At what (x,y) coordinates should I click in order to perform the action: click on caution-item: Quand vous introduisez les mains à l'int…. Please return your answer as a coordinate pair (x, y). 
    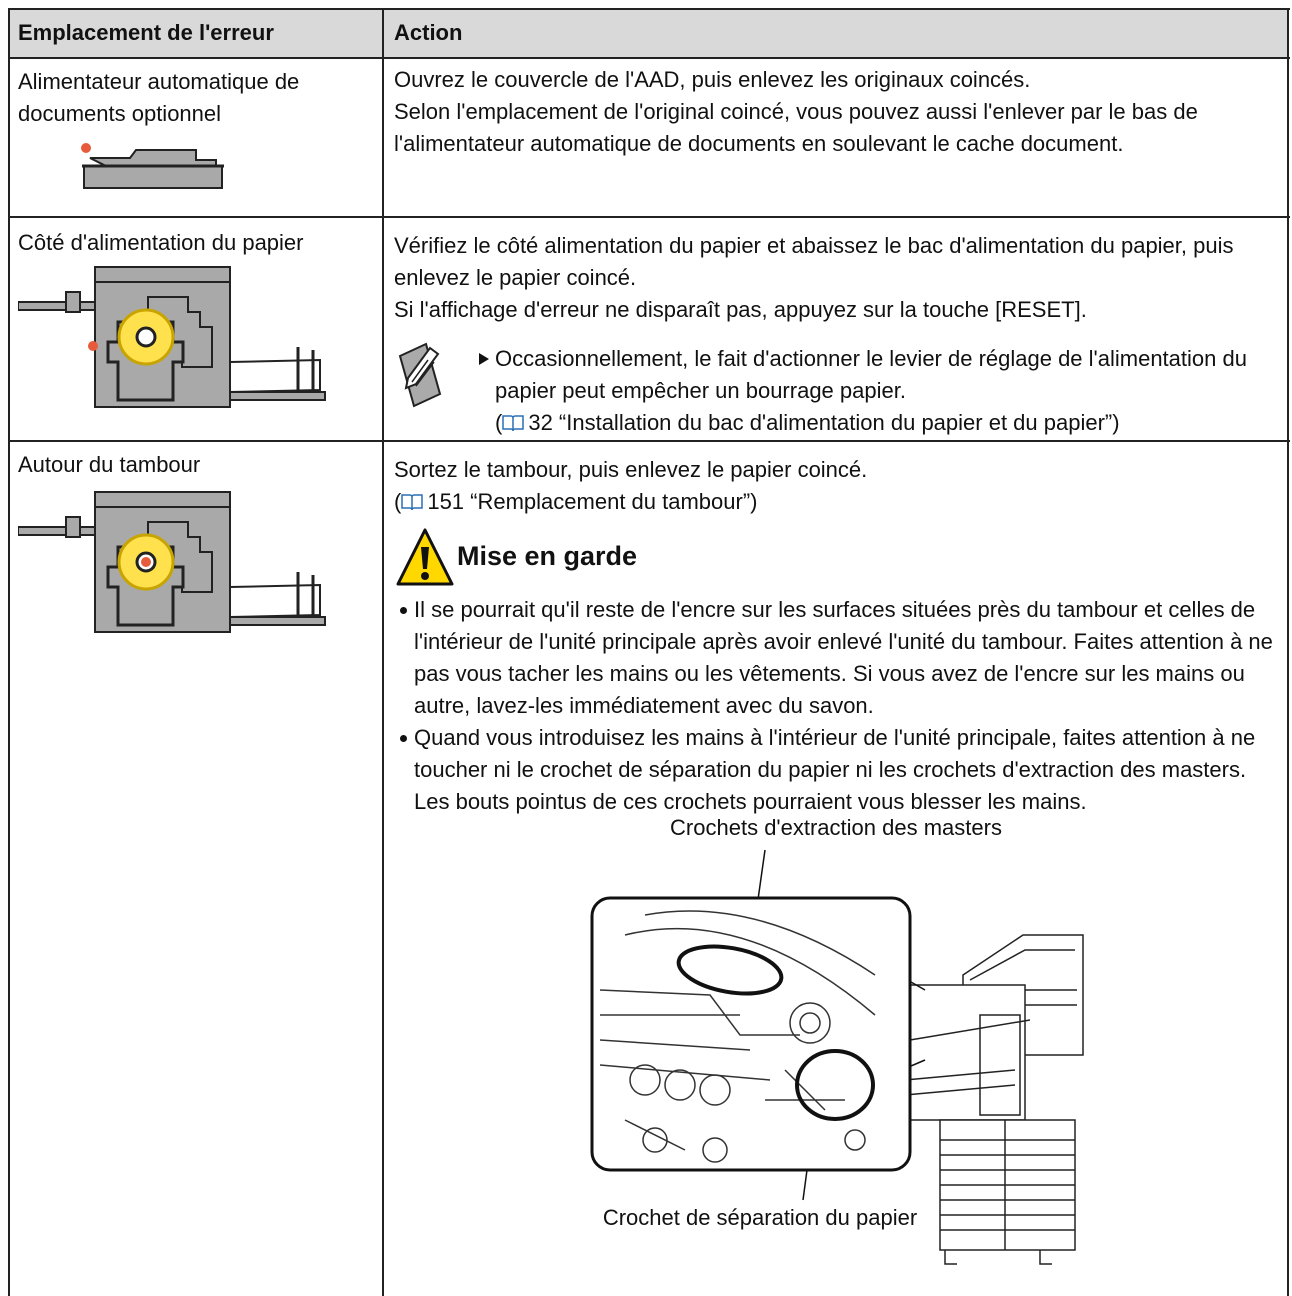
    Looking at the image, I should click on (842, 770).